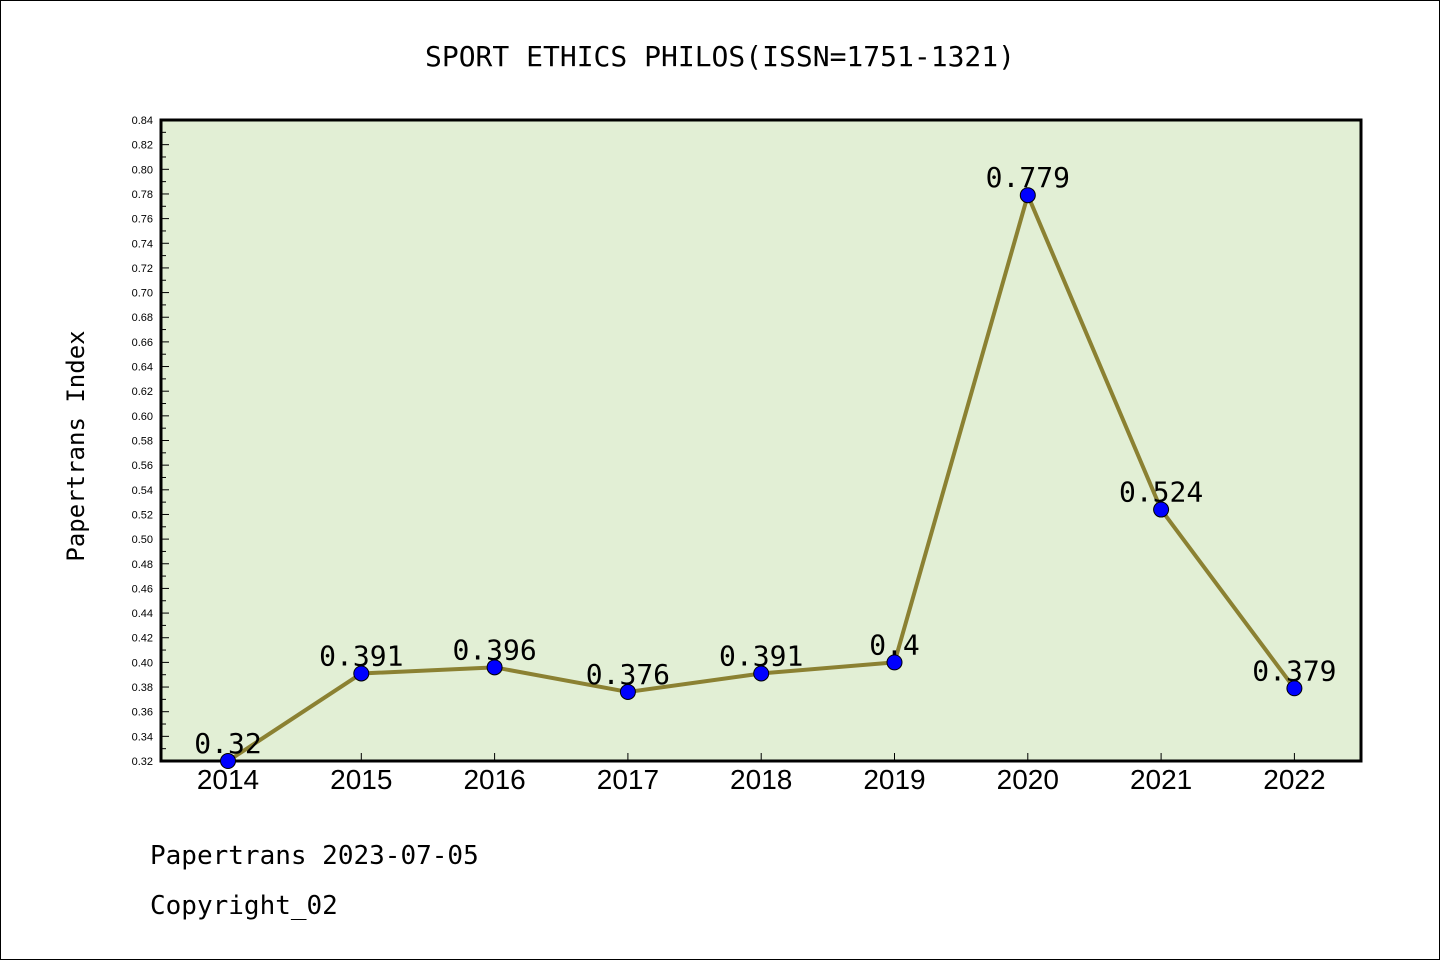  I want to click on y-tick-label: 0.62, so click(142, 392).